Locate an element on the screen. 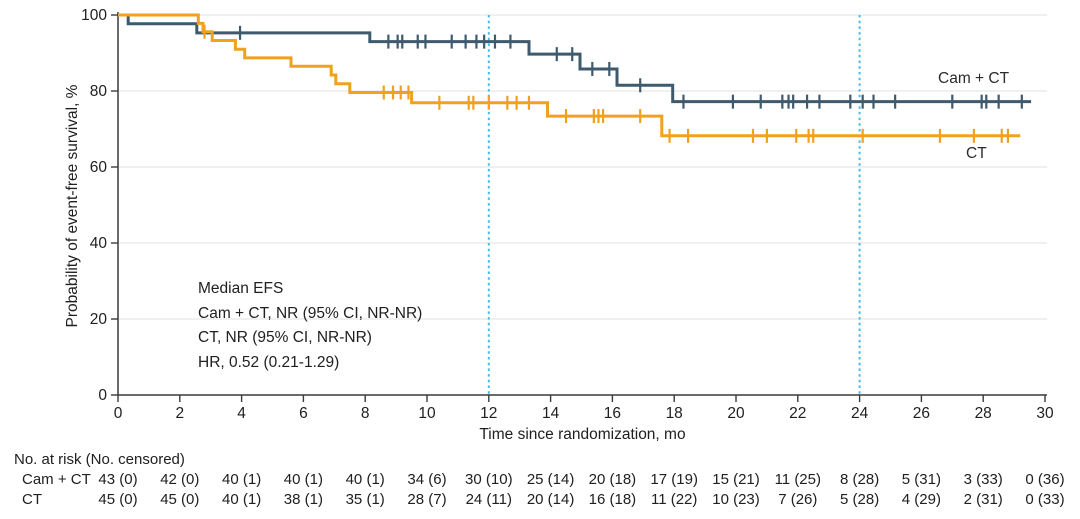 This screenshot has height=519, width=1080. x-tick-label: 22 is located at coordinates (797, 413).